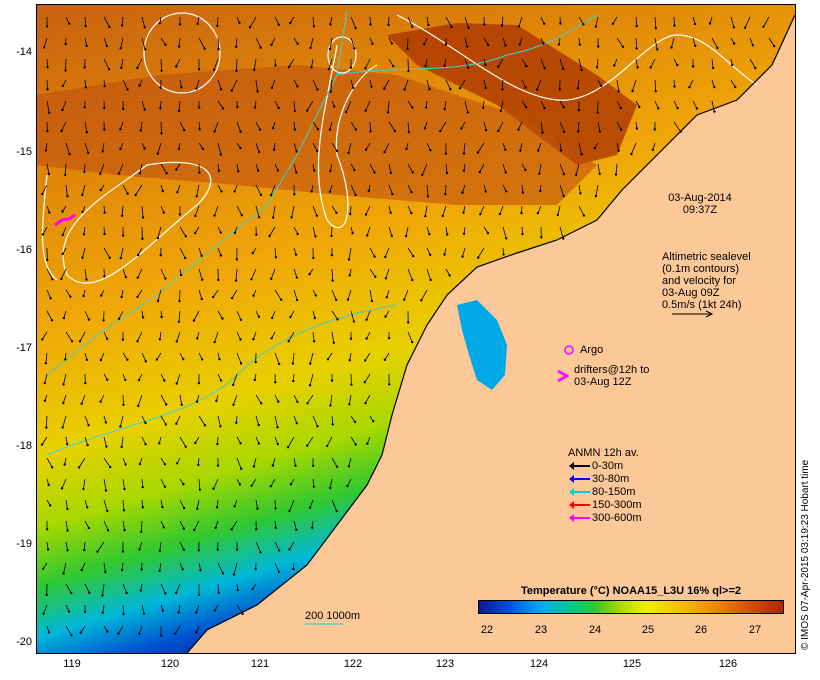 The image size is (820, 680). What do you see at coordinates (608, 466) in the screenshot?
I see `anmn-item-label: 0-30m` at bounding box center [608, 466].